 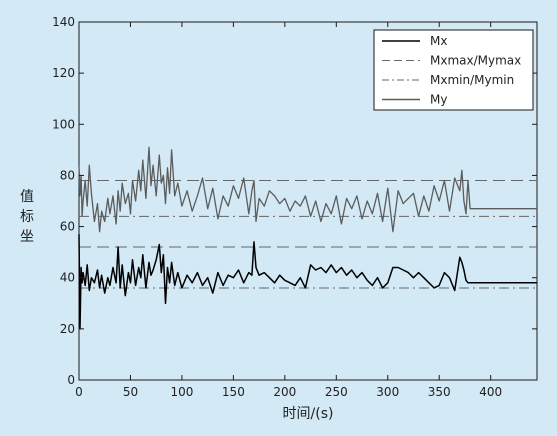 I want to click on y-axis-title-char: 值, so click(x=27, y=197).